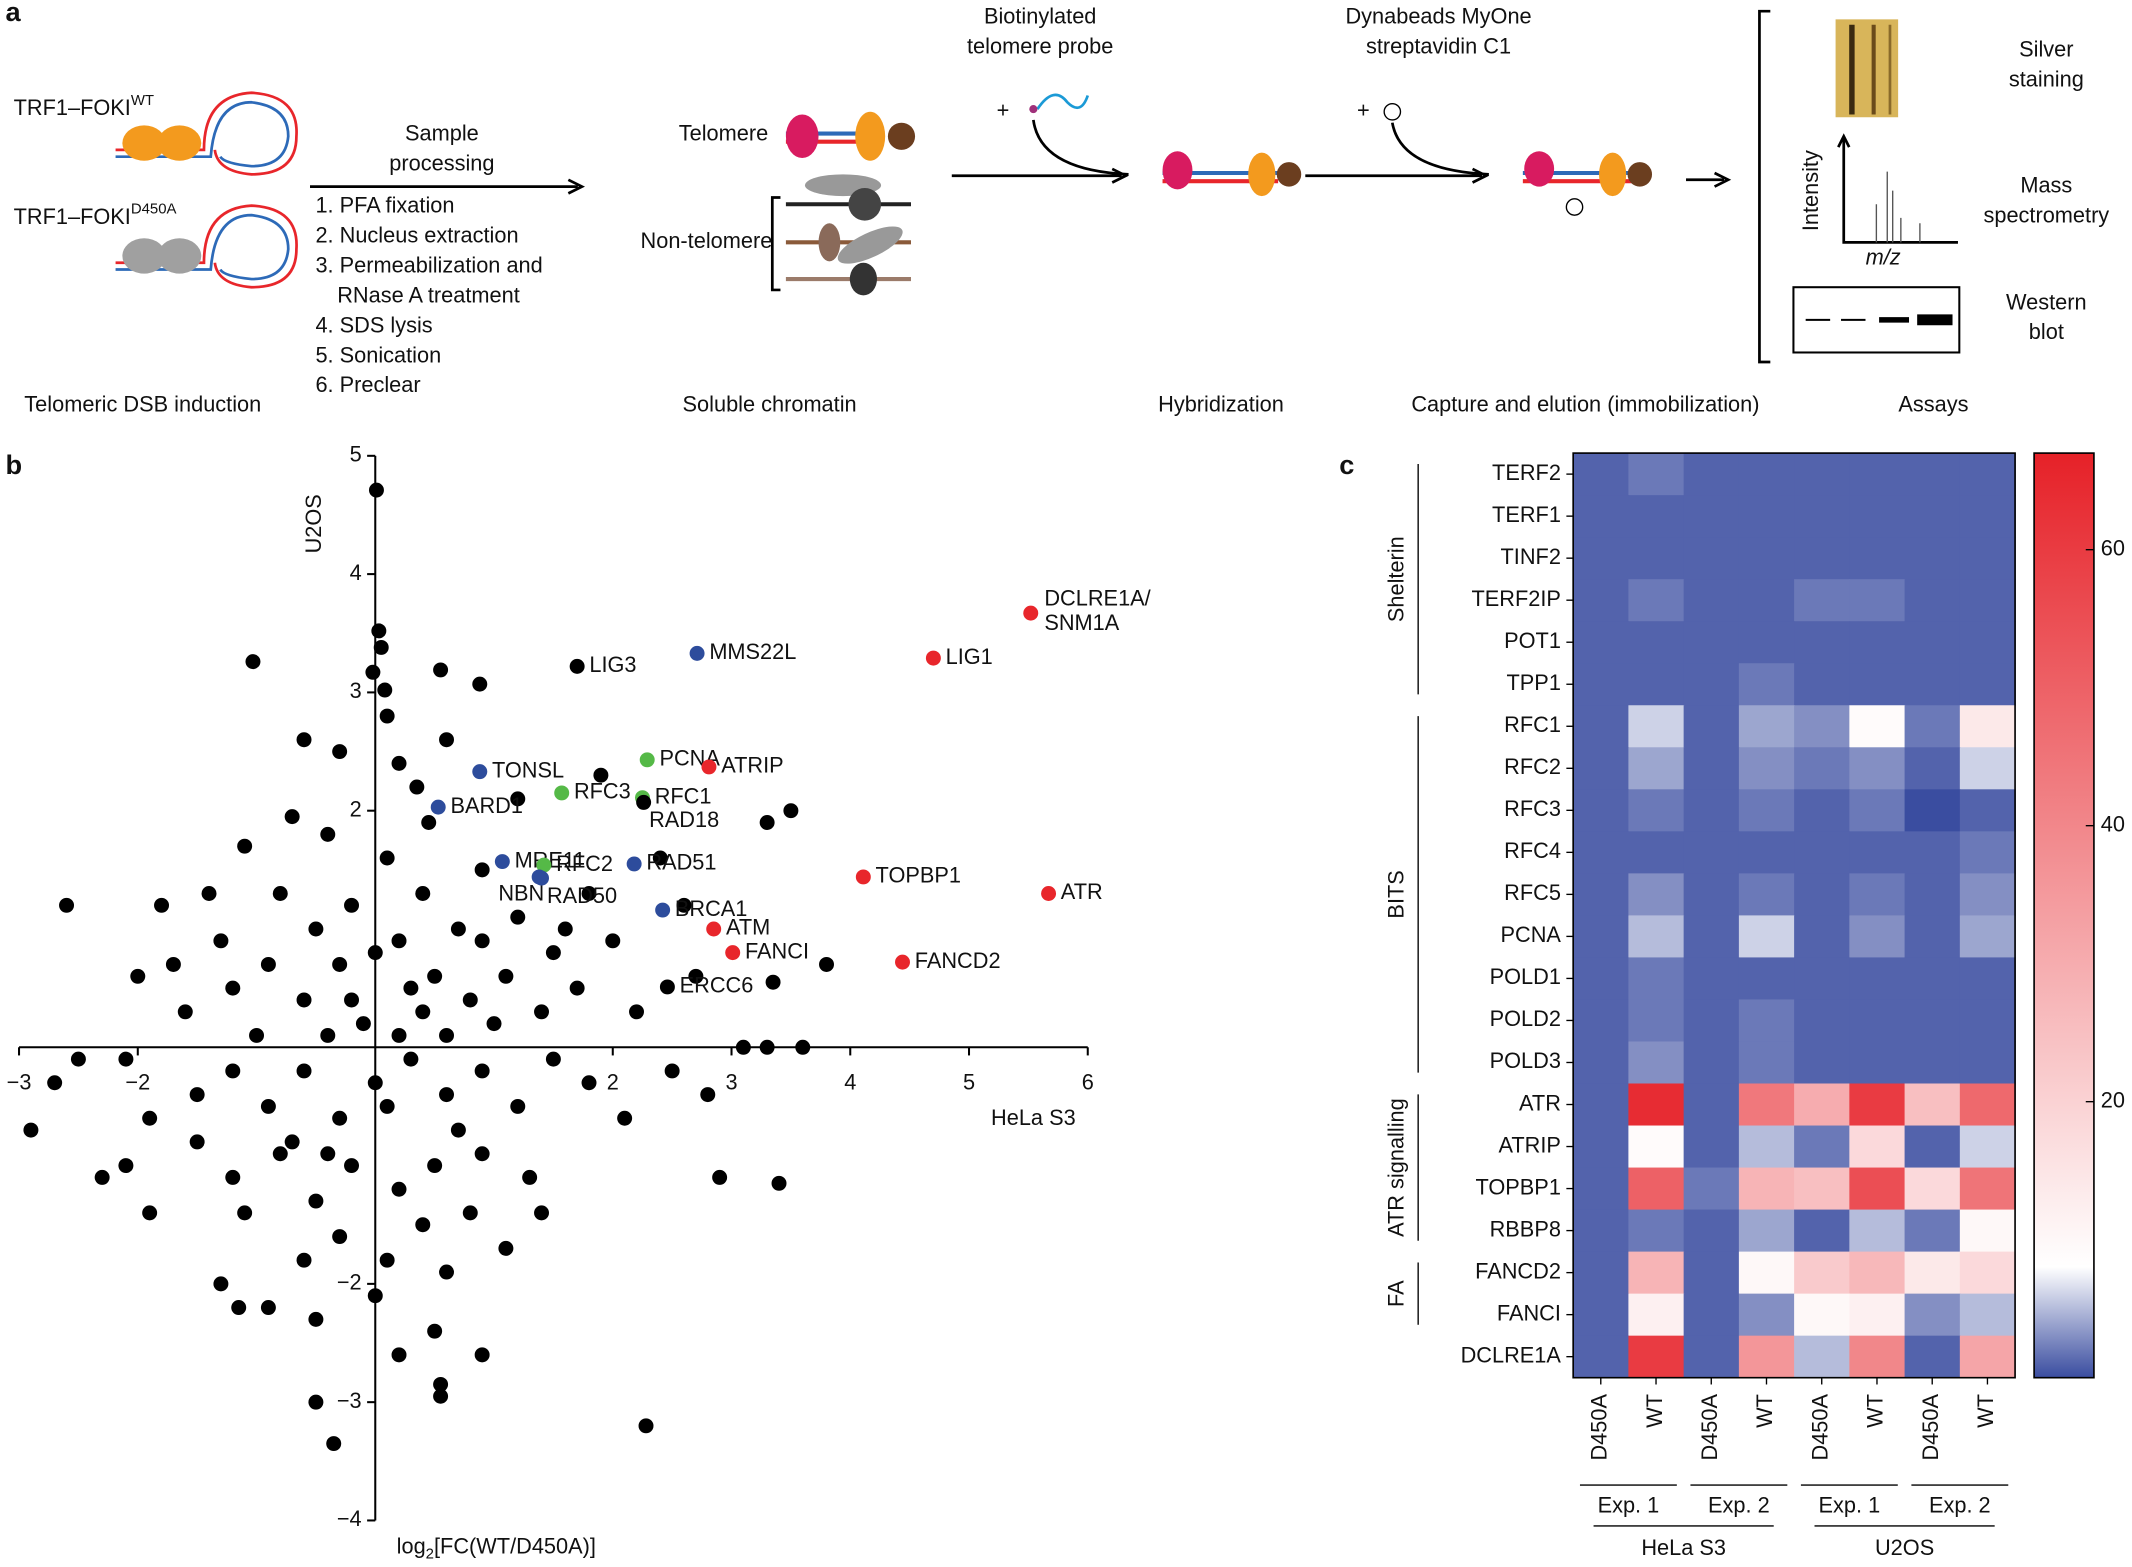 This screenshot has width=2132, height=1567. Describe the element at coordinates (969, 656) in the screenshot. I see `point-label: LIG1` at that location.